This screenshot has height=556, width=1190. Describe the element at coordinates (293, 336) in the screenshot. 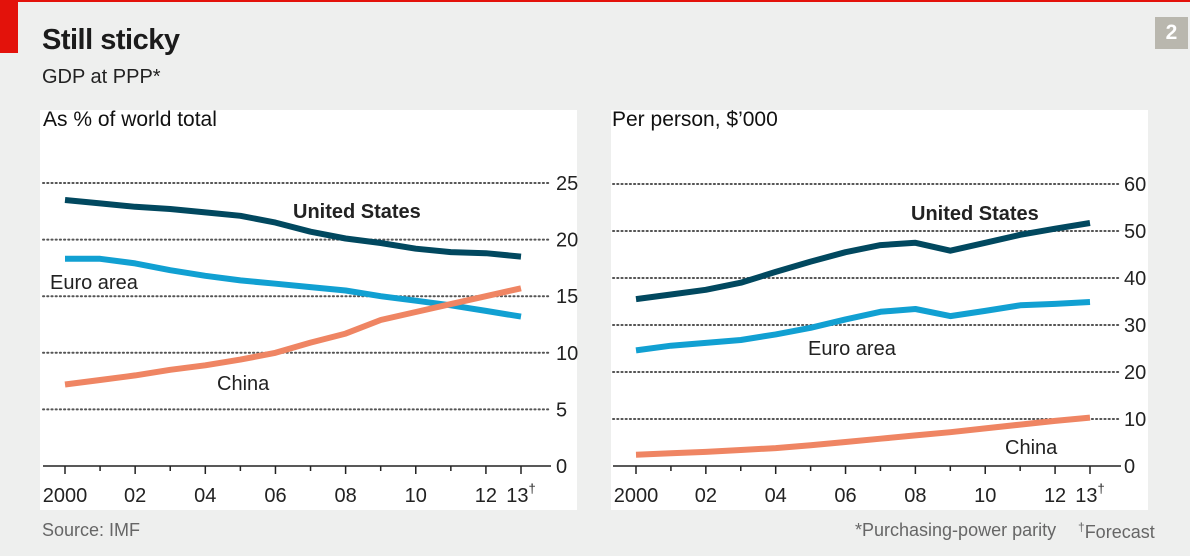

I see `share-line-china` at that location.